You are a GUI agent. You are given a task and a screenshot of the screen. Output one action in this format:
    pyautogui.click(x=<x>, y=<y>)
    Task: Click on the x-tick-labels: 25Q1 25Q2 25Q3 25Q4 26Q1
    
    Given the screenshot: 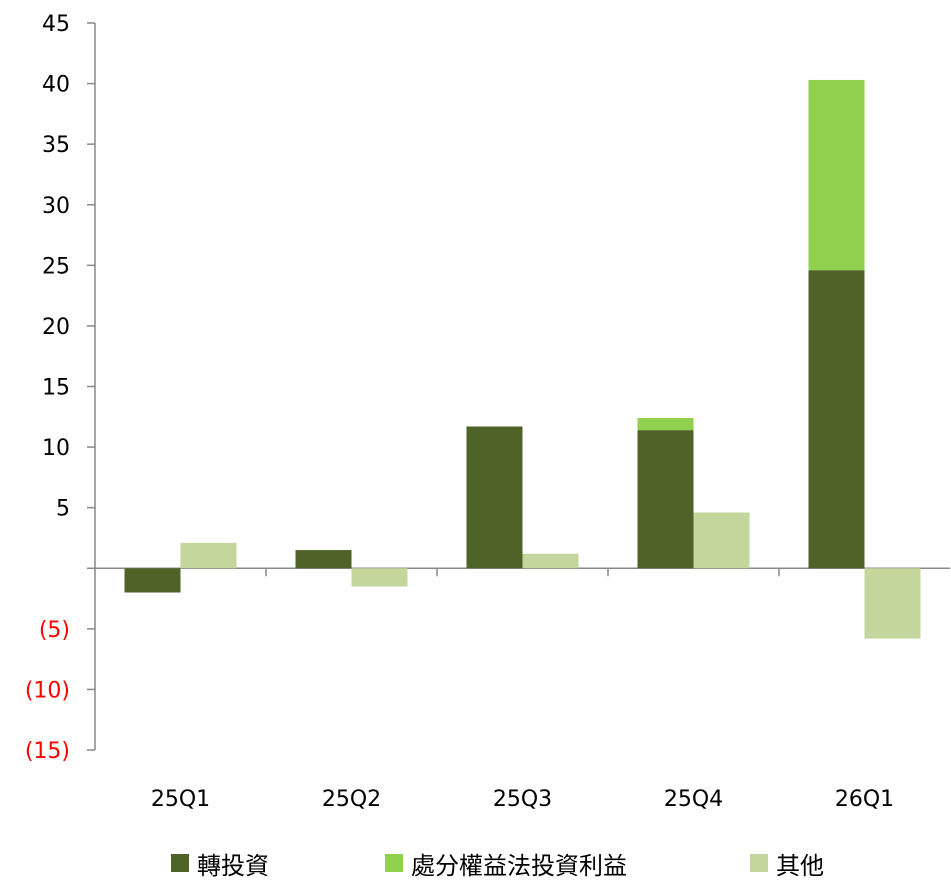 What is the action you would take?
    pyautogui.click(x=522, y=799)
    